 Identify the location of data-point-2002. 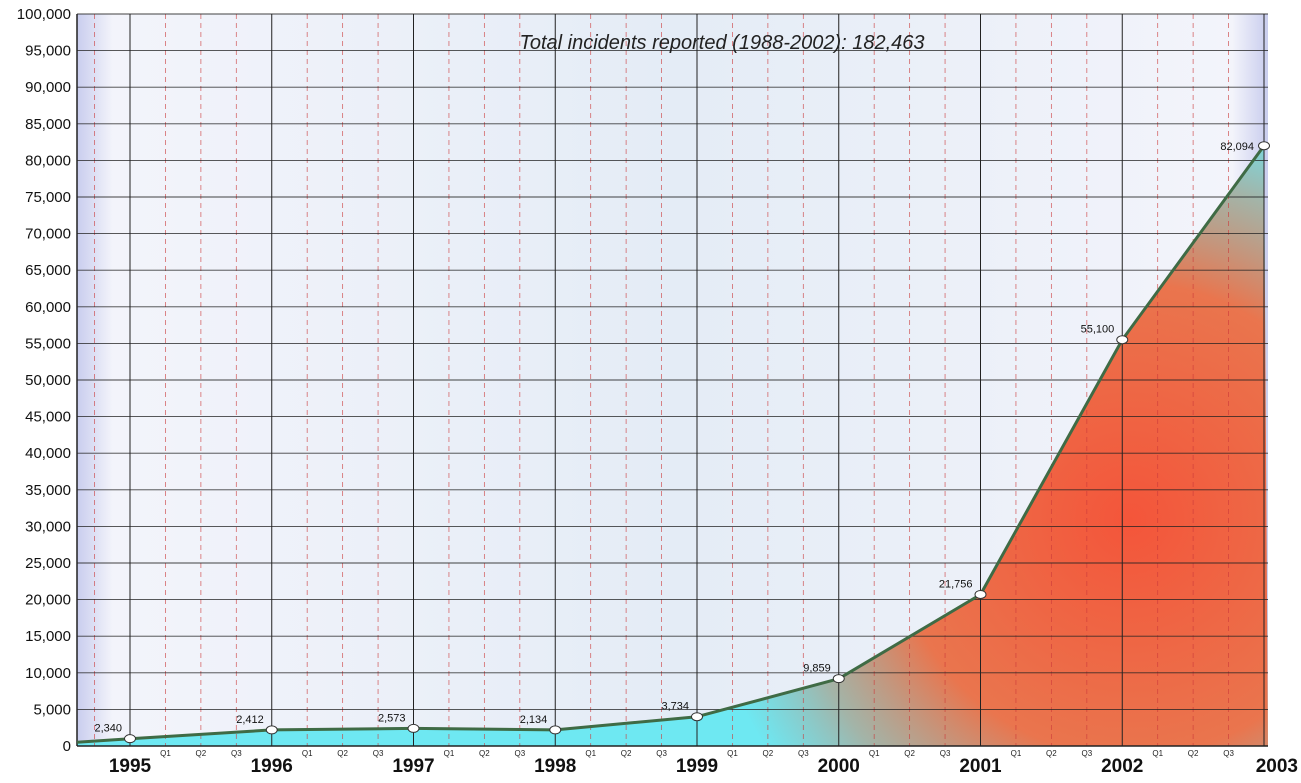
(1122, 340).